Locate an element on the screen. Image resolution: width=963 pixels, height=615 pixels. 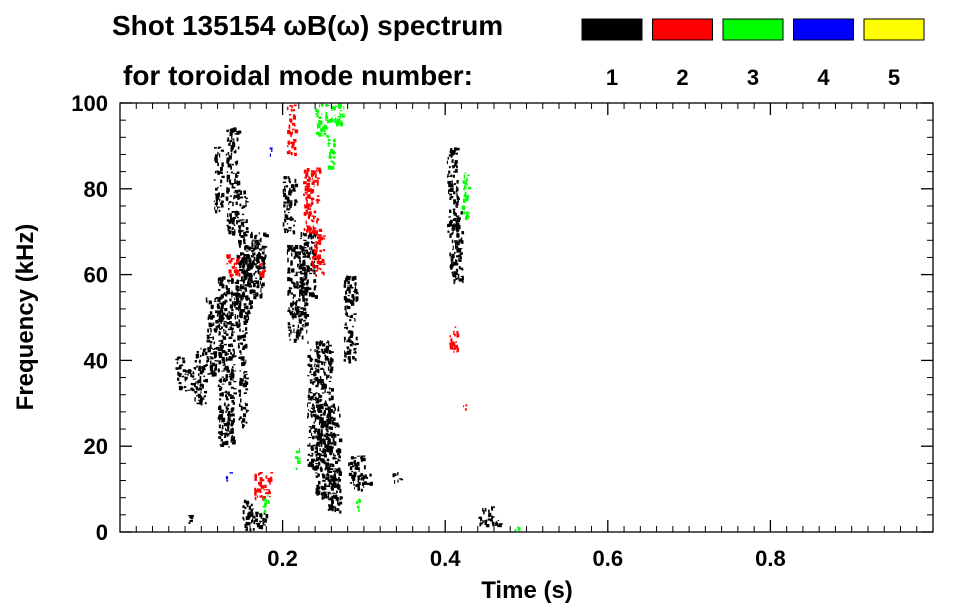
x-tick-label-3: 0.8 is located at coordinates (770, 558).